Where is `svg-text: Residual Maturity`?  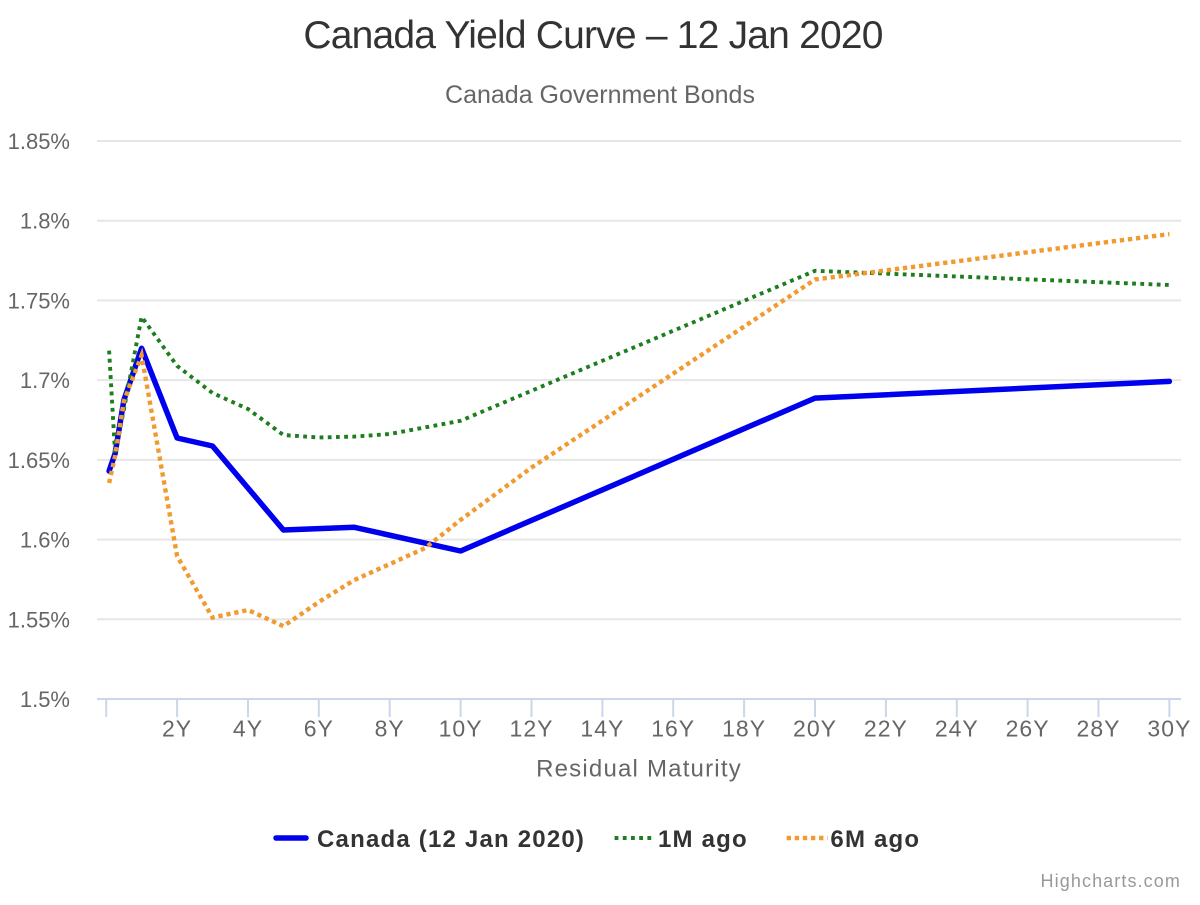
svg-text: Residual Maturity is located at coordinates (639, 769).